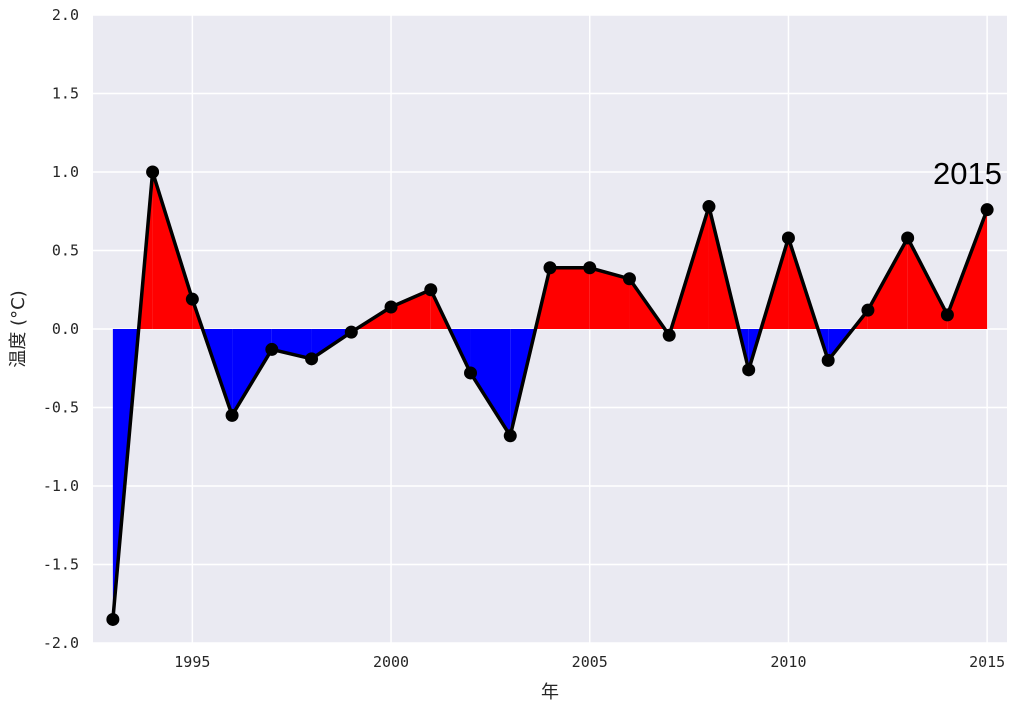  What do you see at coordinates (61, 565) in the screenshot?
I see `y-tick-label: -1.5` at bounding box center [61, 565].